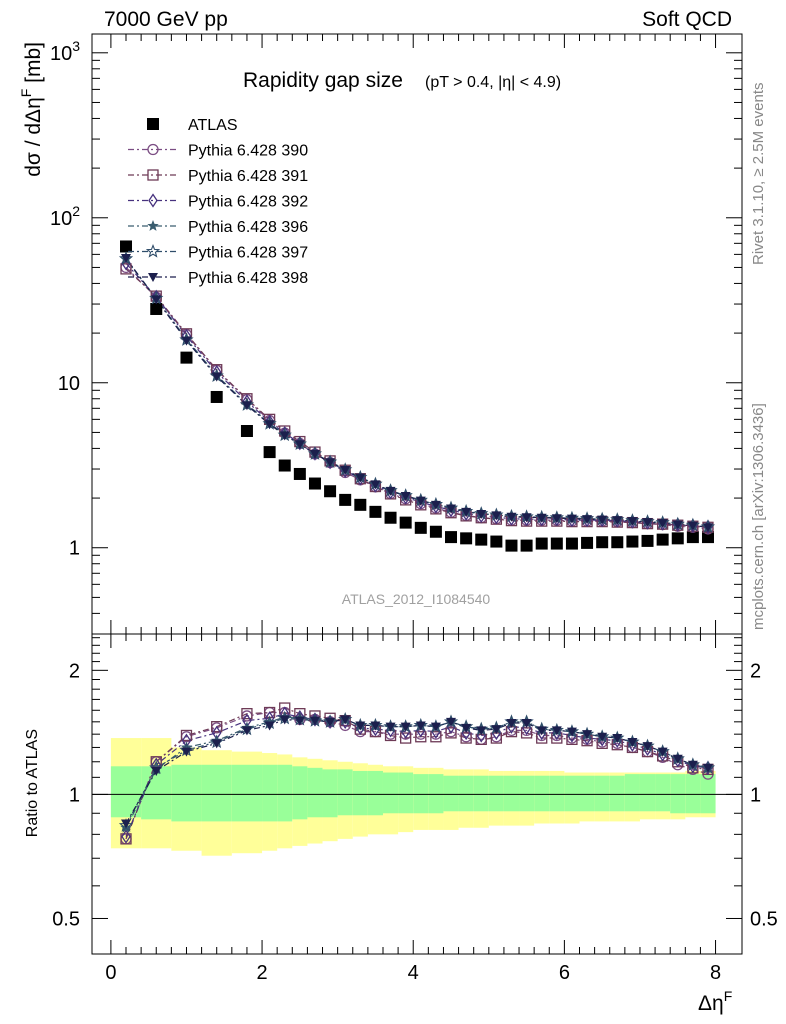 This screenshot has height=1024, width=786. I want to click on ratio-tick-label-right: 2, so click(755, 671).